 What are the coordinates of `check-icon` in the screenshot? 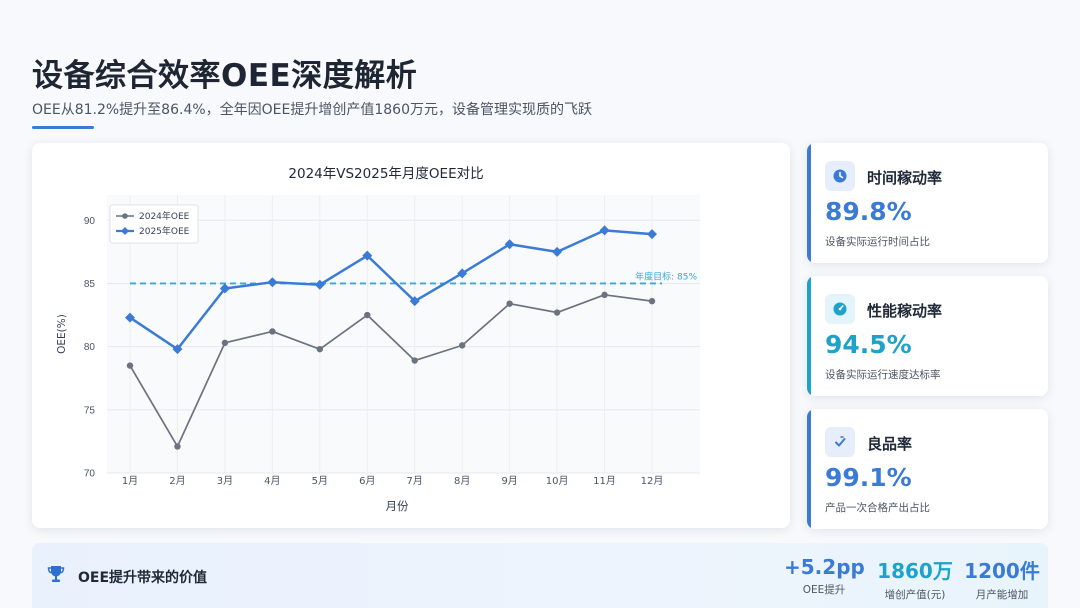 It's located at (840, 442).